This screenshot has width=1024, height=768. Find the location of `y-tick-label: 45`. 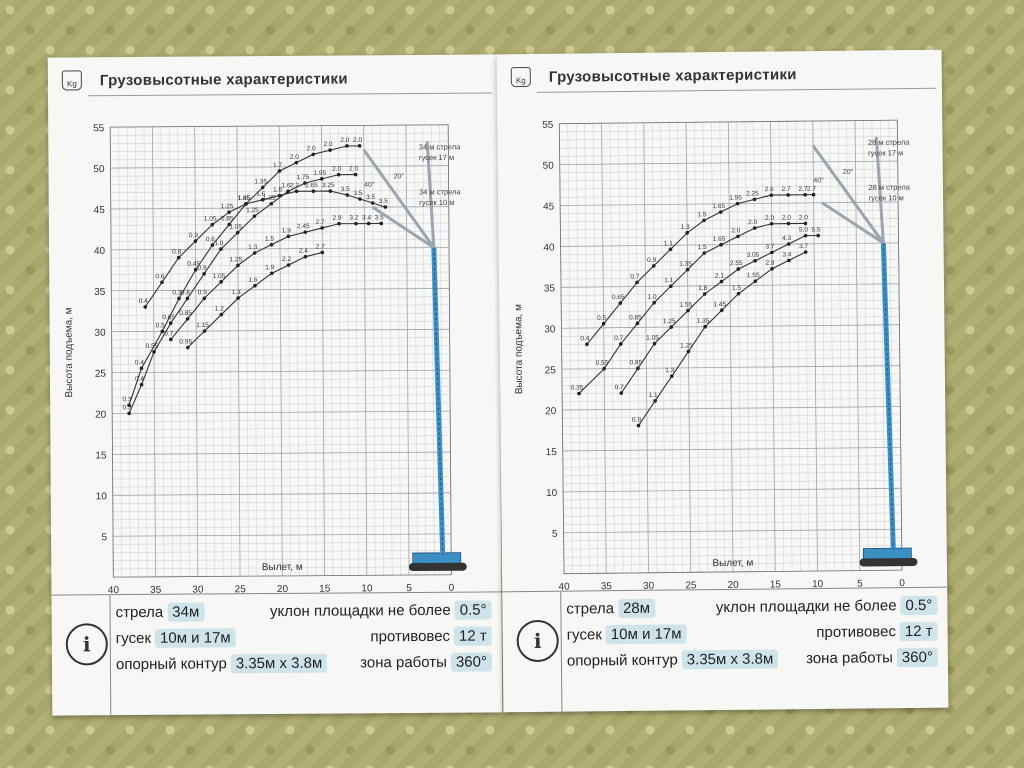

y-tick-label: 45 is located at coordinates (549, 207).